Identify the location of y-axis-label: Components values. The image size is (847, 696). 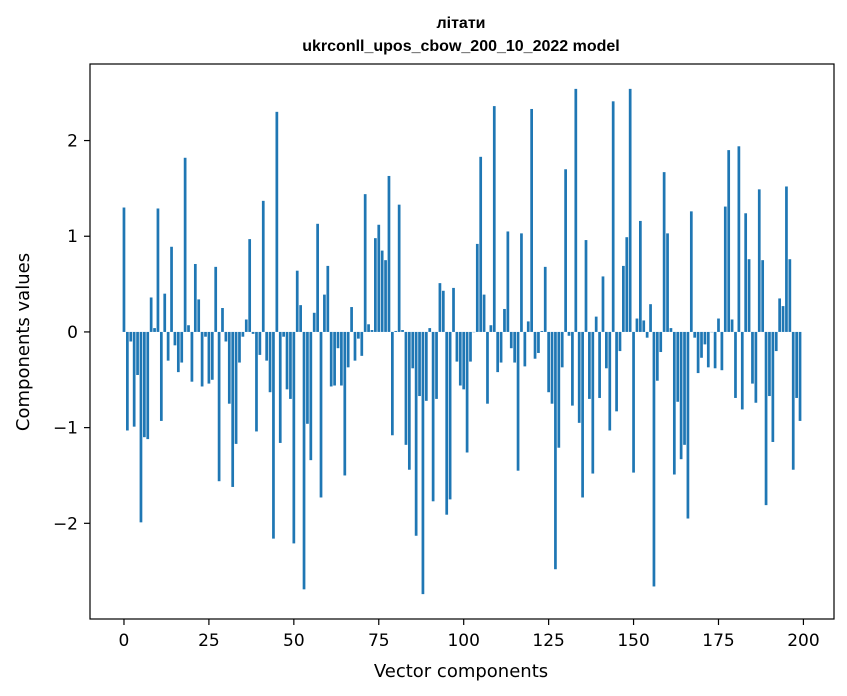
(23, 342).